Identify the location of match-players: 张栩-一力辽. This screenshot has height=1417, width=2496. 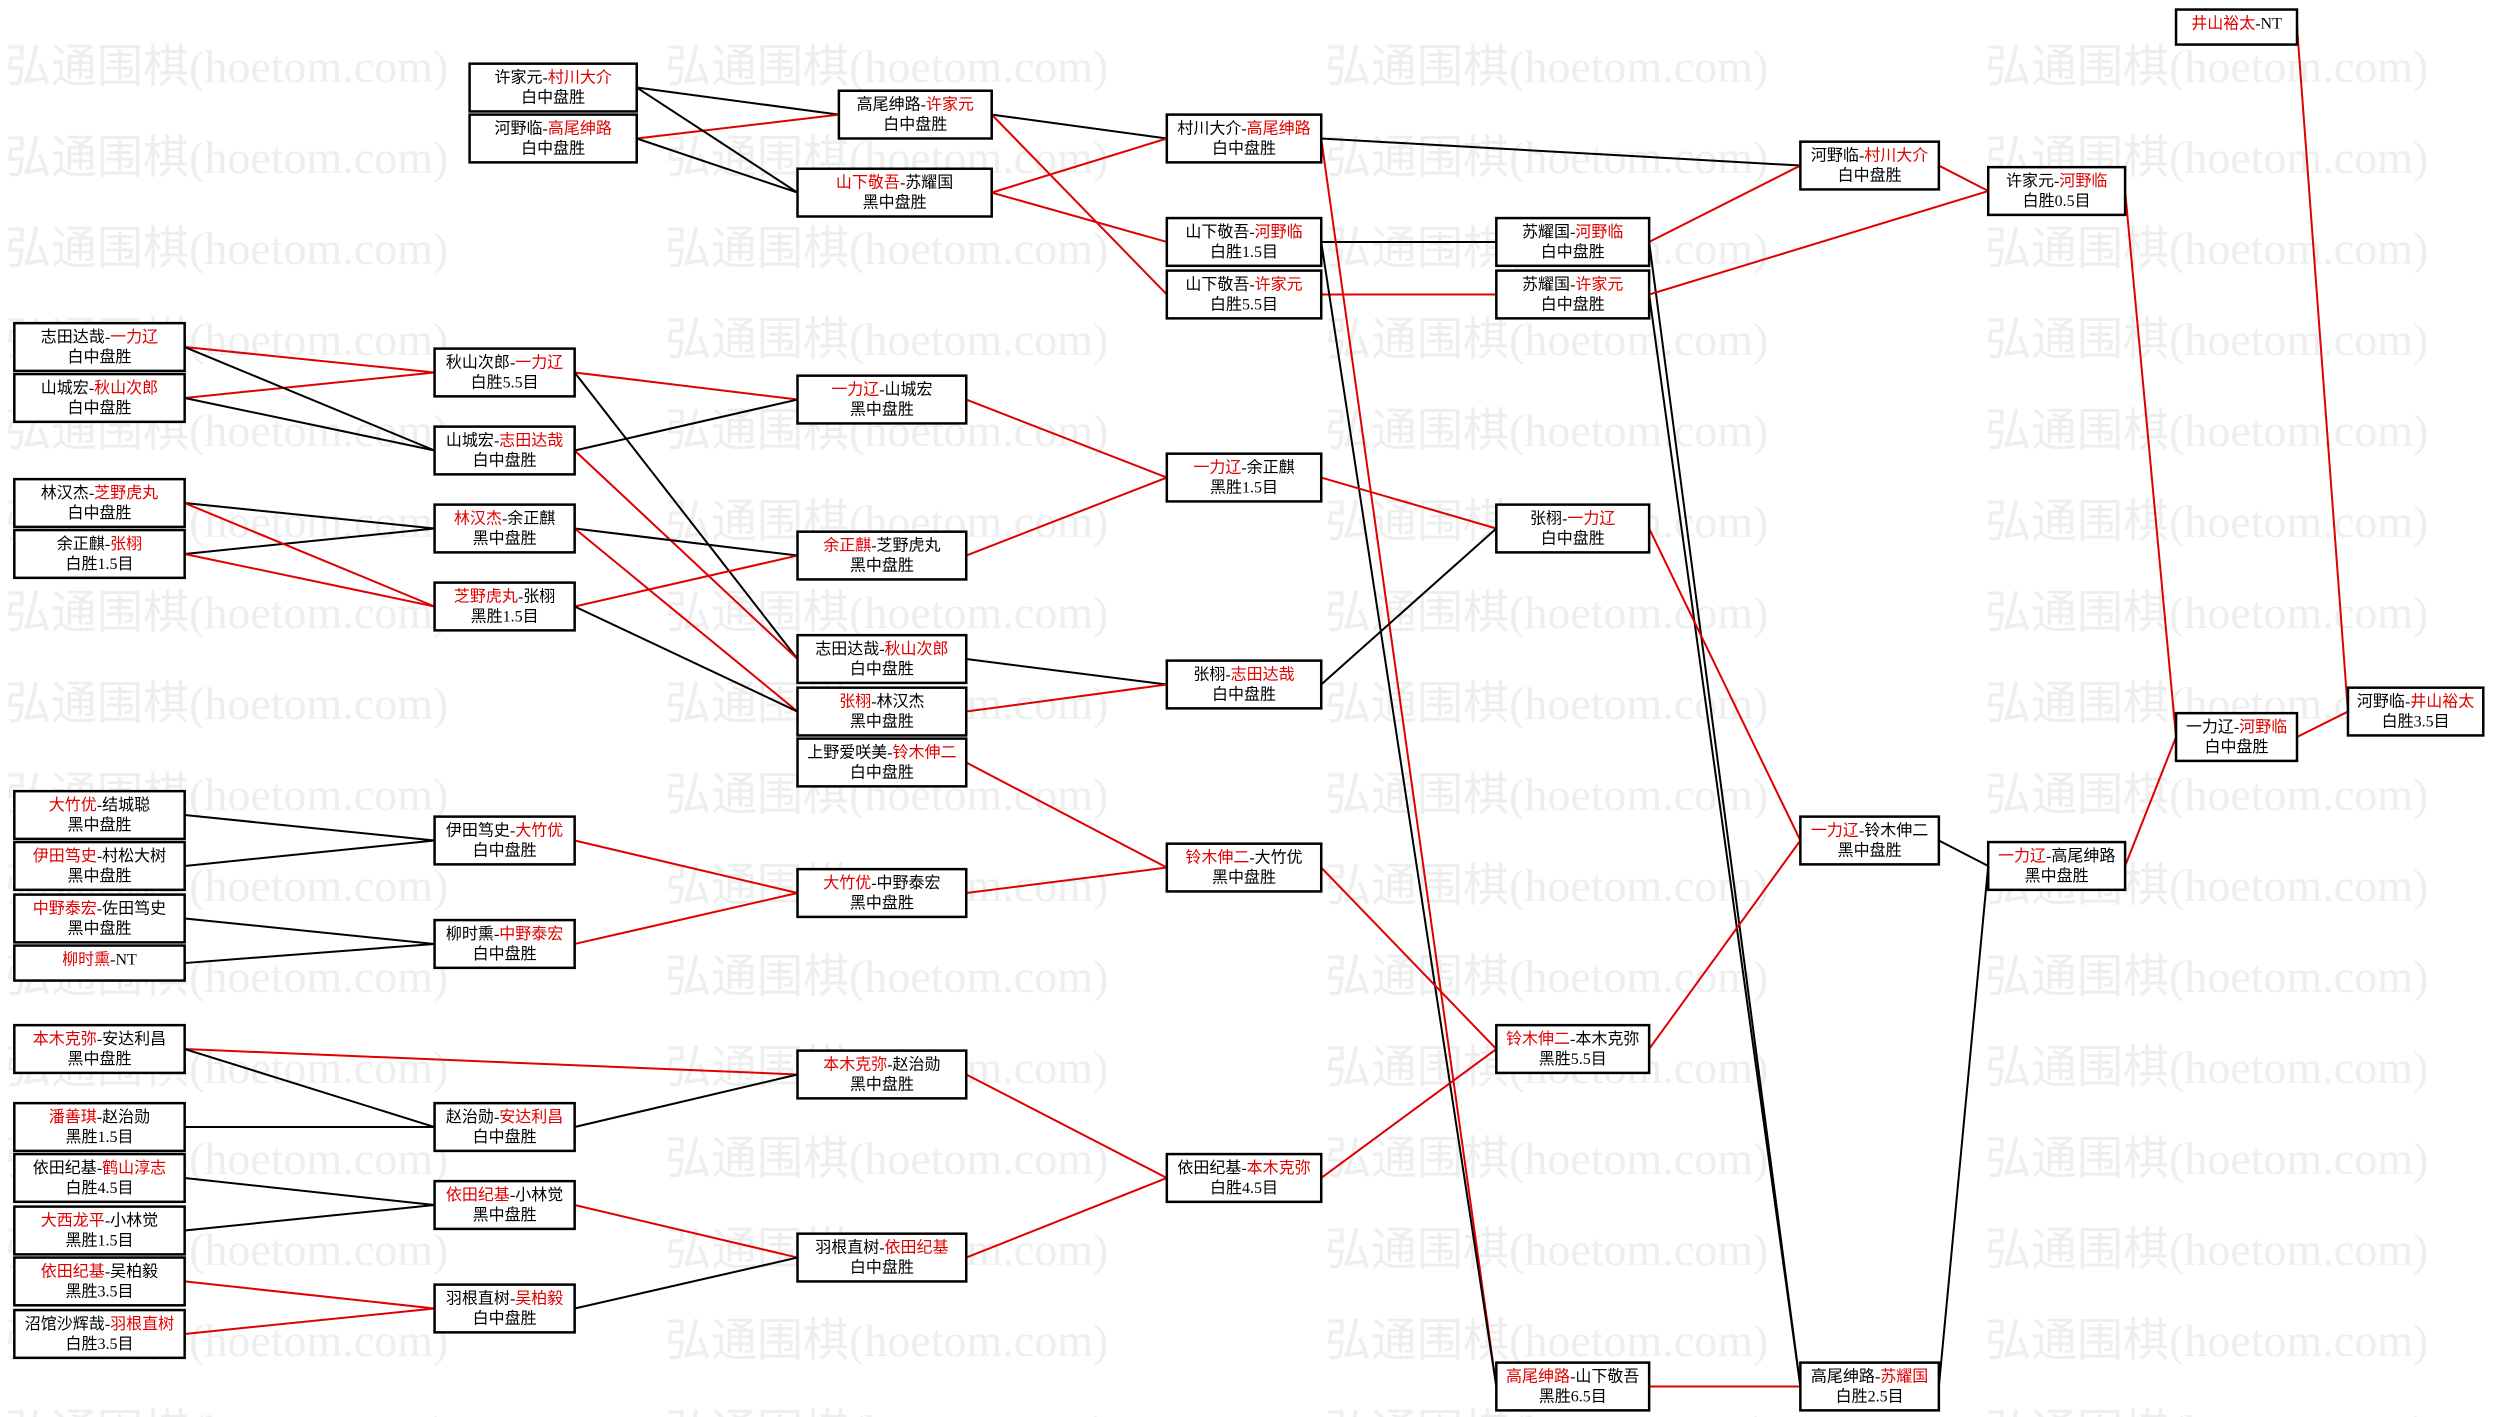
(1572, 519).